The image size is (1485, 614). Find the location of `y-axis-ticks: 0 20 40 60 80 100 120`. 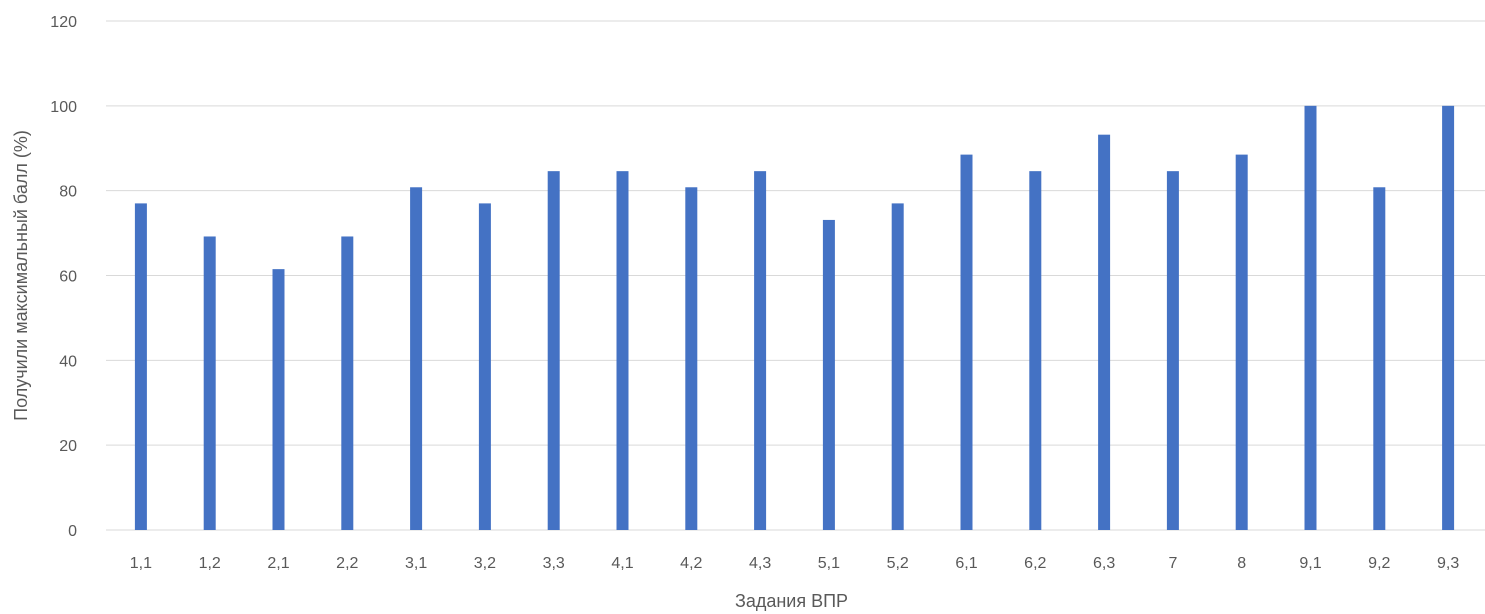

y-axis-ticks: 0 20 40 60 80 100 120 is located at coordinates (63, 277).